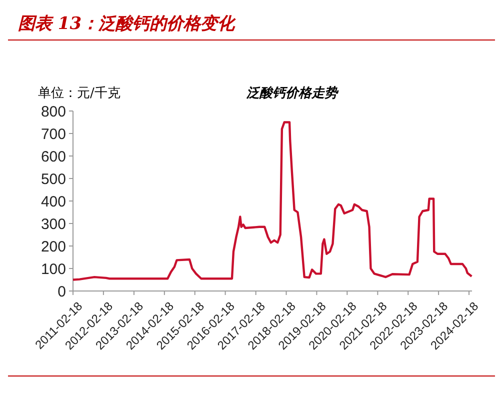  Describe the element at coordinates (53, 179) in the screenshot. I see `y-tick-label: 500` at that location.